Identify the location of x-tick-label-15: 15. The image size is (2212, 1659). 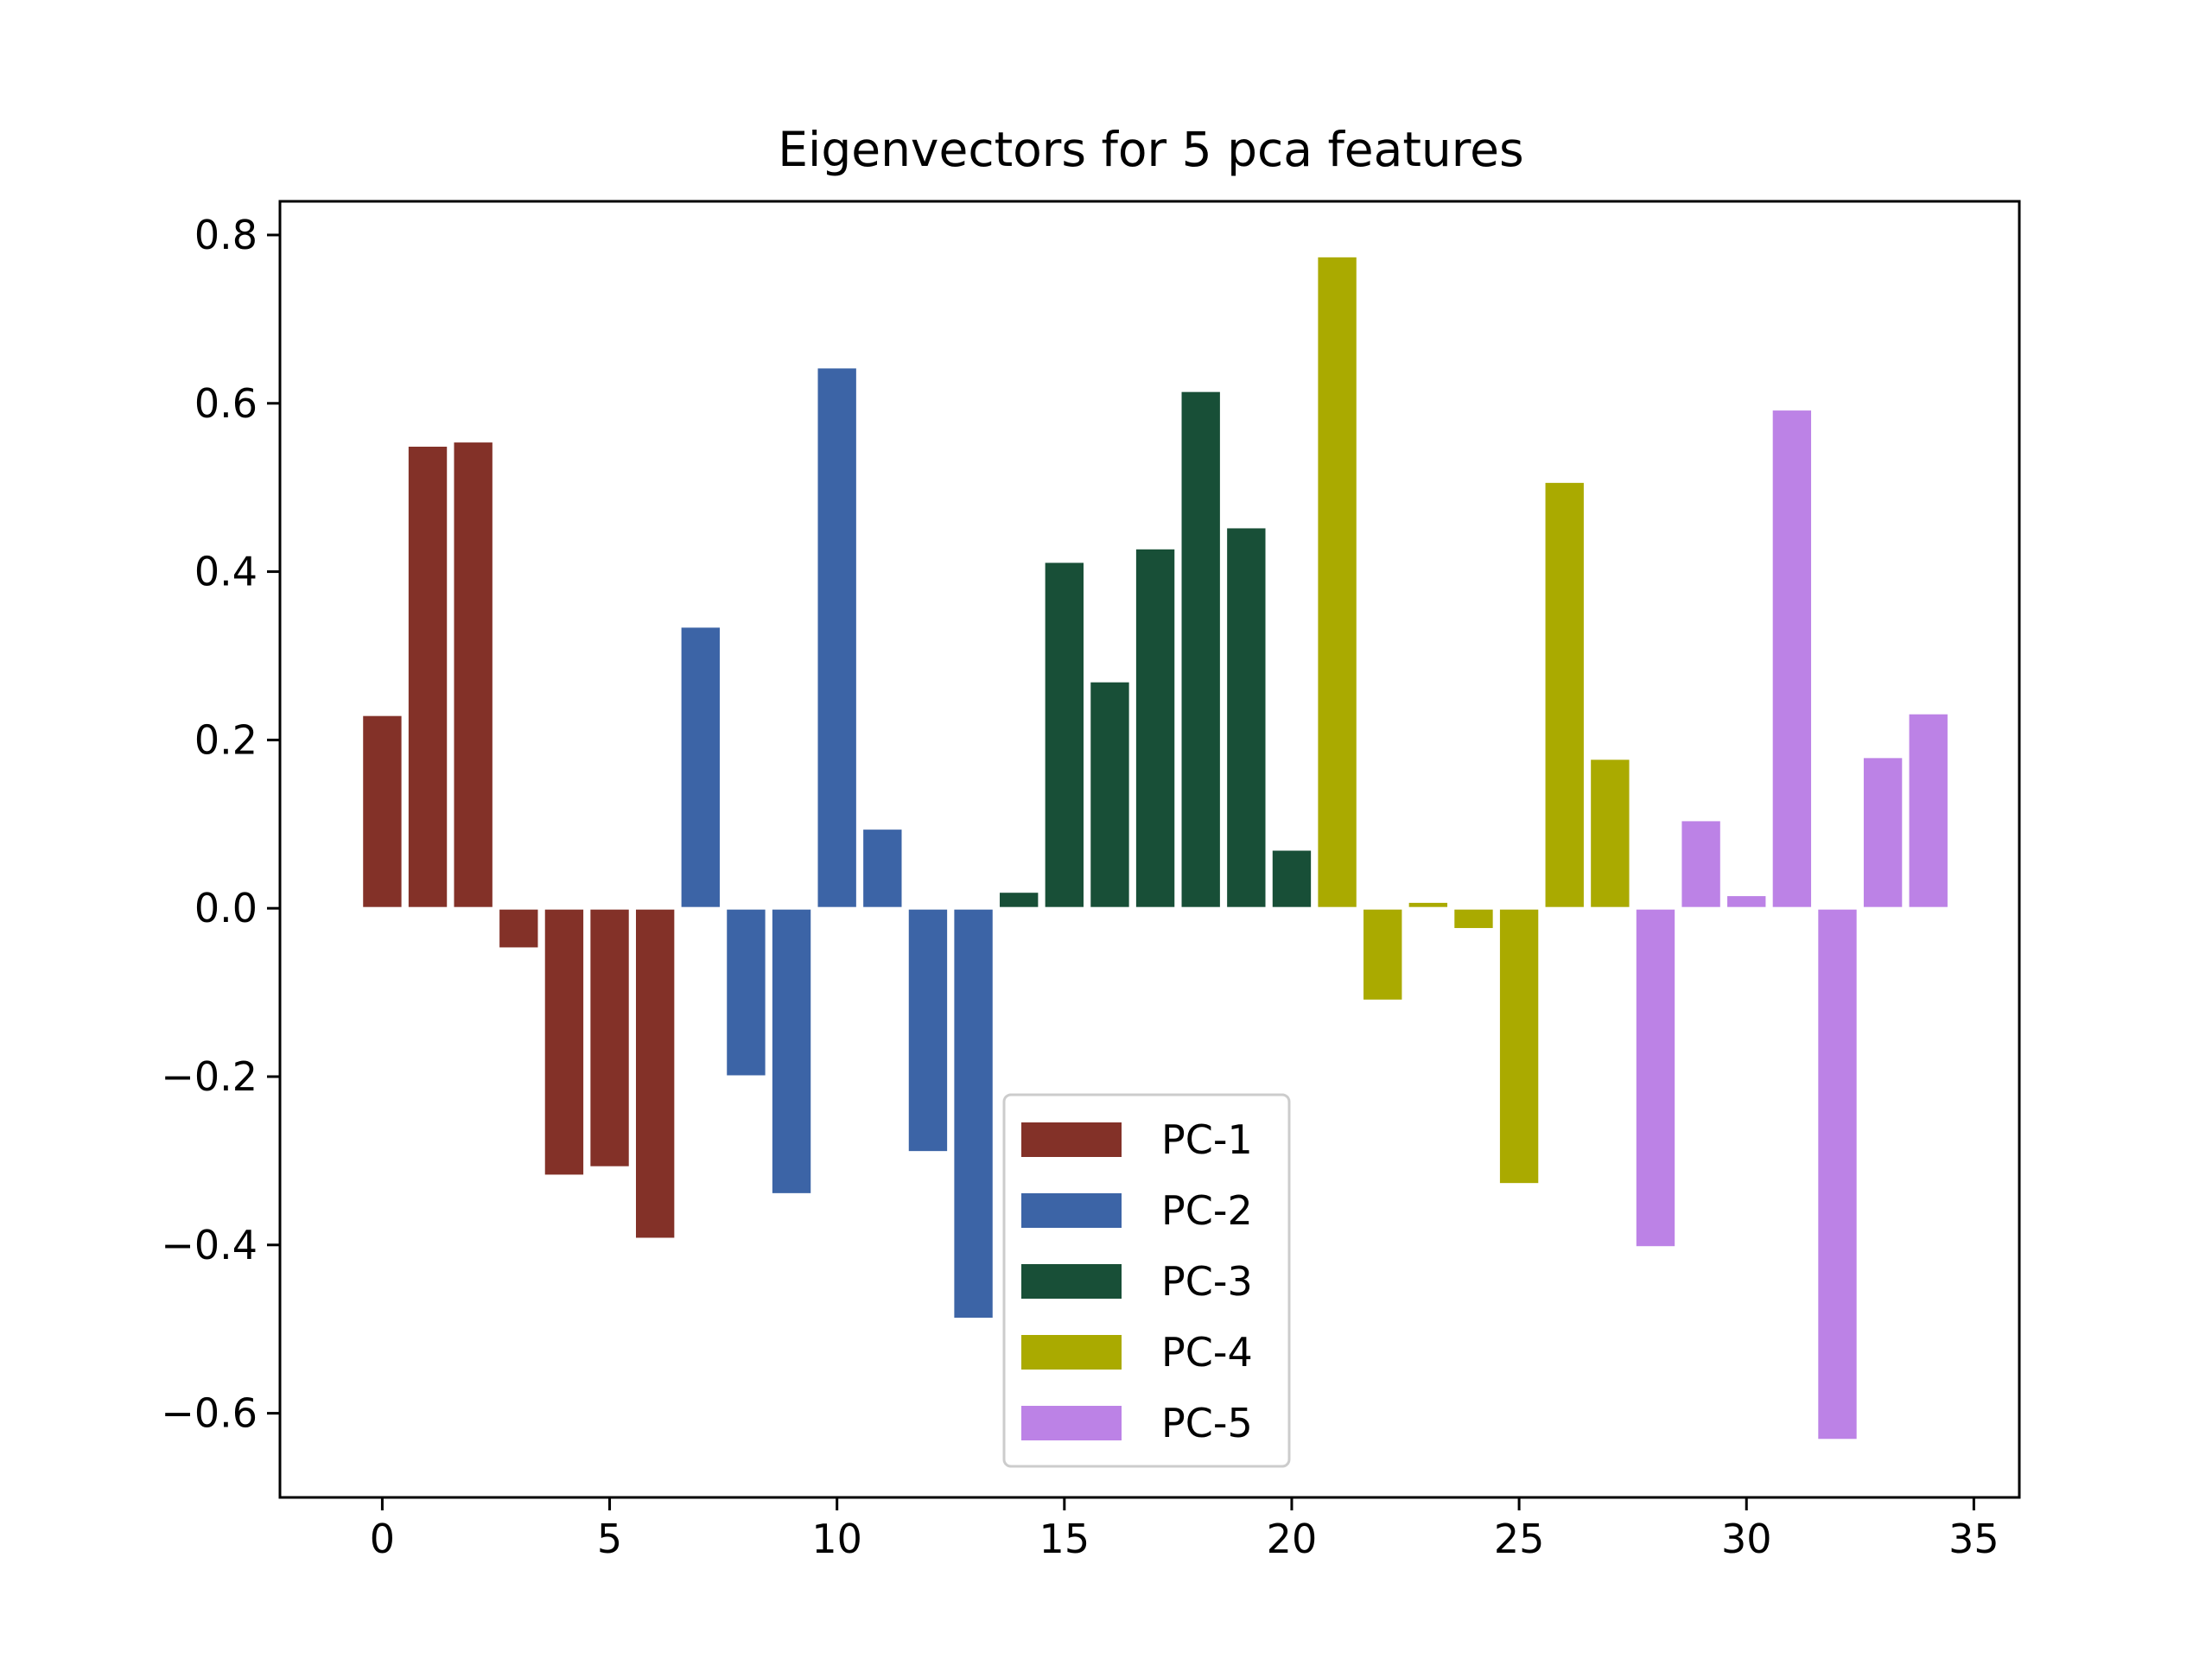
(1064, 1539).